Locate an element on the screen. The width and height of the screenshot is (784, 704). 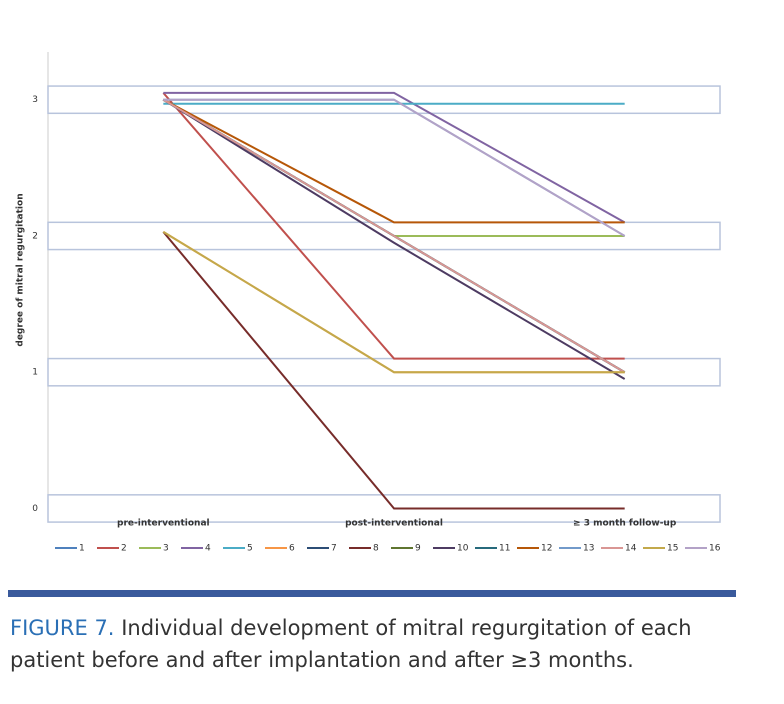
y-tick-label: 0 is located at coordinates (35, 509).